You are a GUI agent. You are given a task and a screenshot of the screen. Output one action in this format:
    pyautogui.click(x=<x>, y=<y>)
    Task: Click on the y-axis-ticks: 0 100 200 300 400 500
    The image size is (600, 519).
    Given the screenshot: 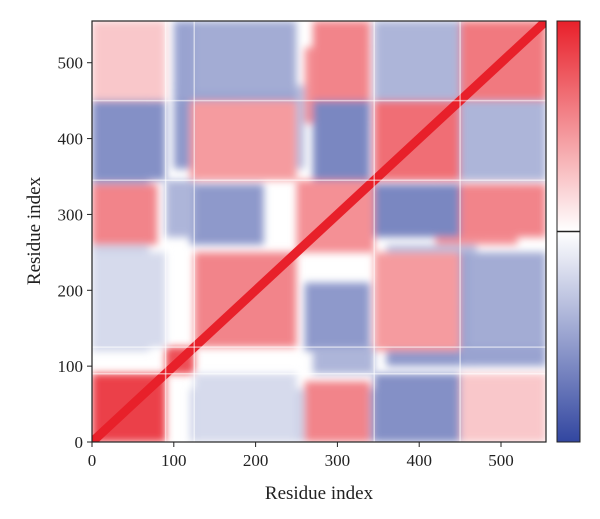 What is the action you would take?
    pyautogui.click(x=75, y=253)
    